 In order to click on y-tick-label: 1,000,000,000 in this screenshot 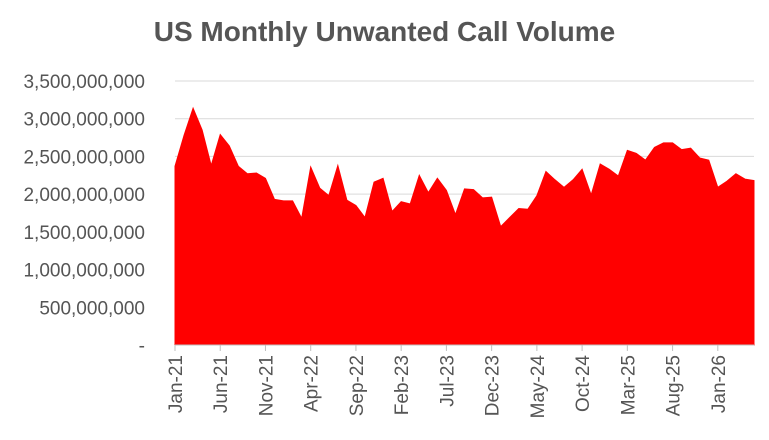, I will do `click(84, 271)`.